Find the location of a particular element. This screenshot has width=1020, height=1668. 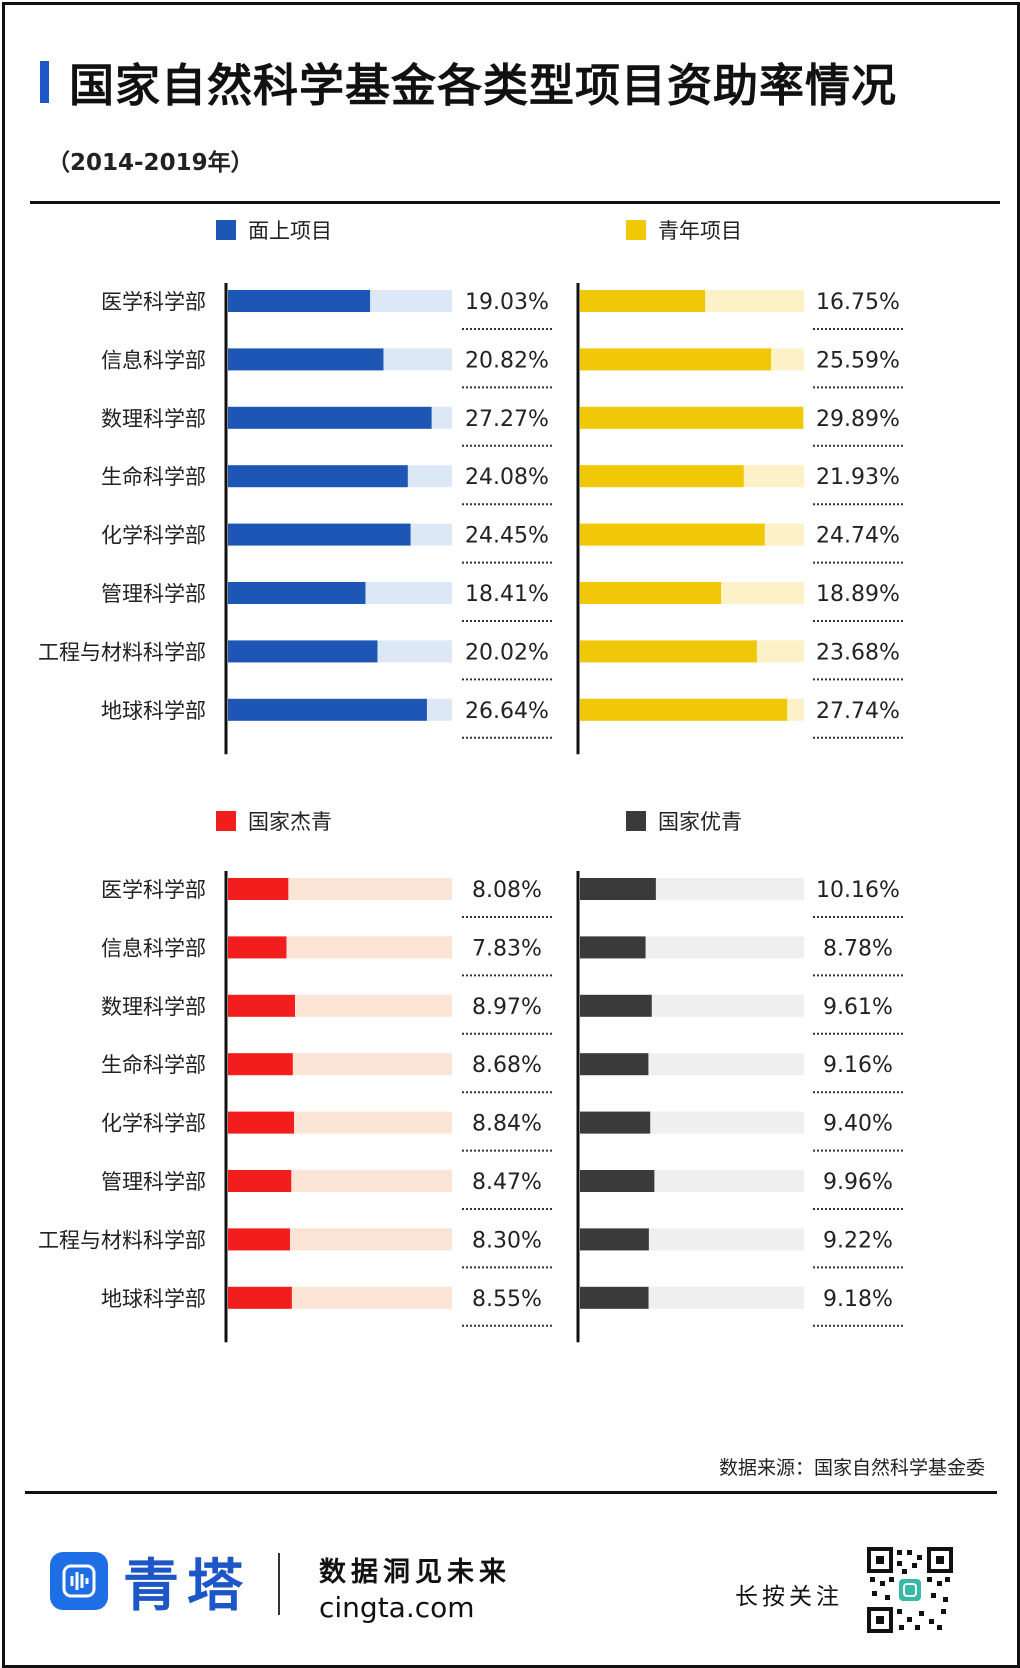

data-label: 8.78% is located at coordinates (858, 948).